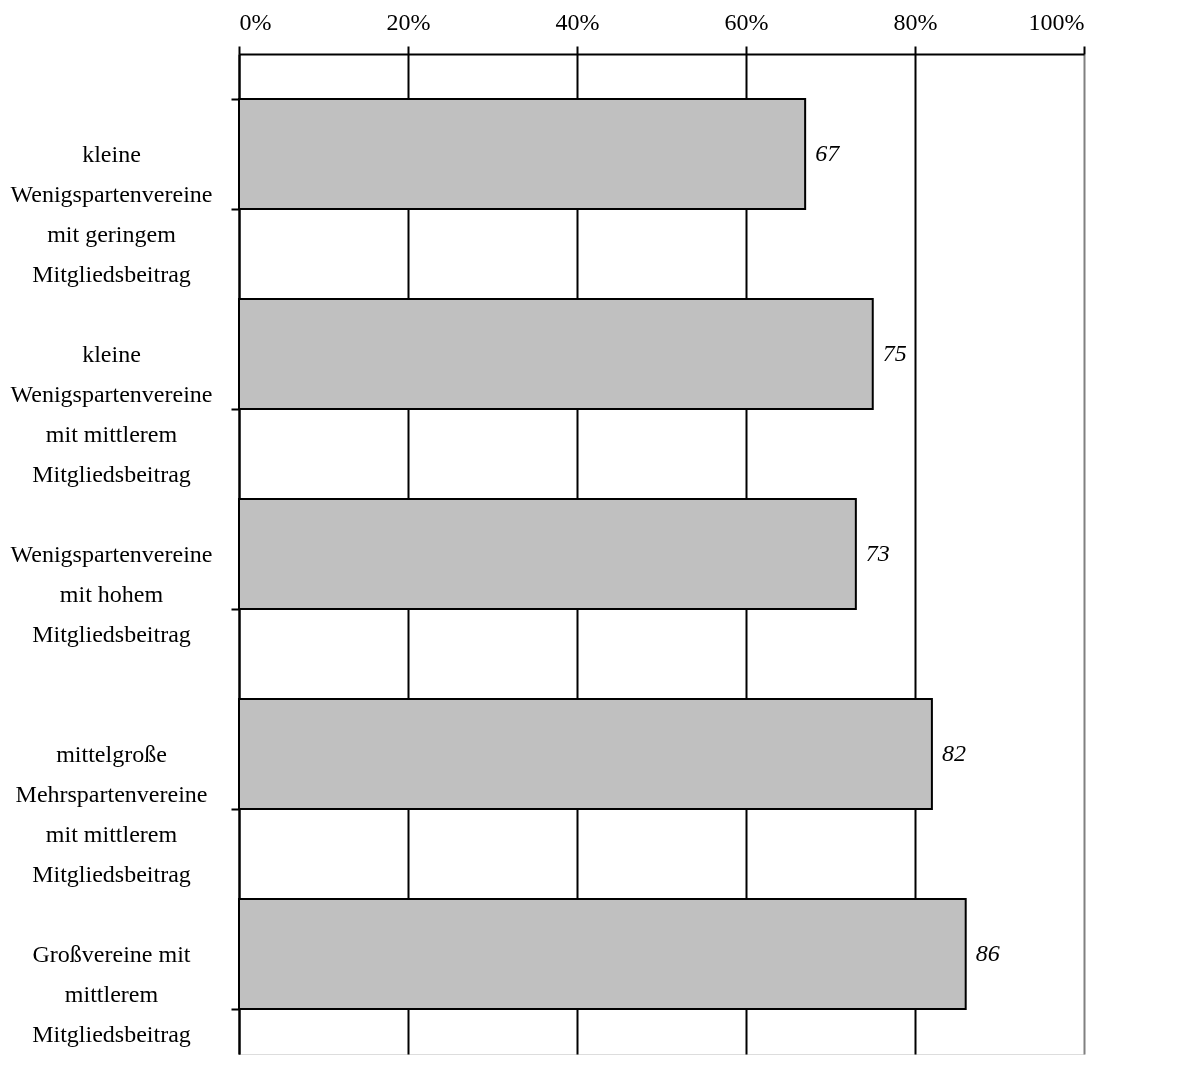 This screenshot has width=1197, height=1070. I want to click on data-label: 73, so click(877, 553).